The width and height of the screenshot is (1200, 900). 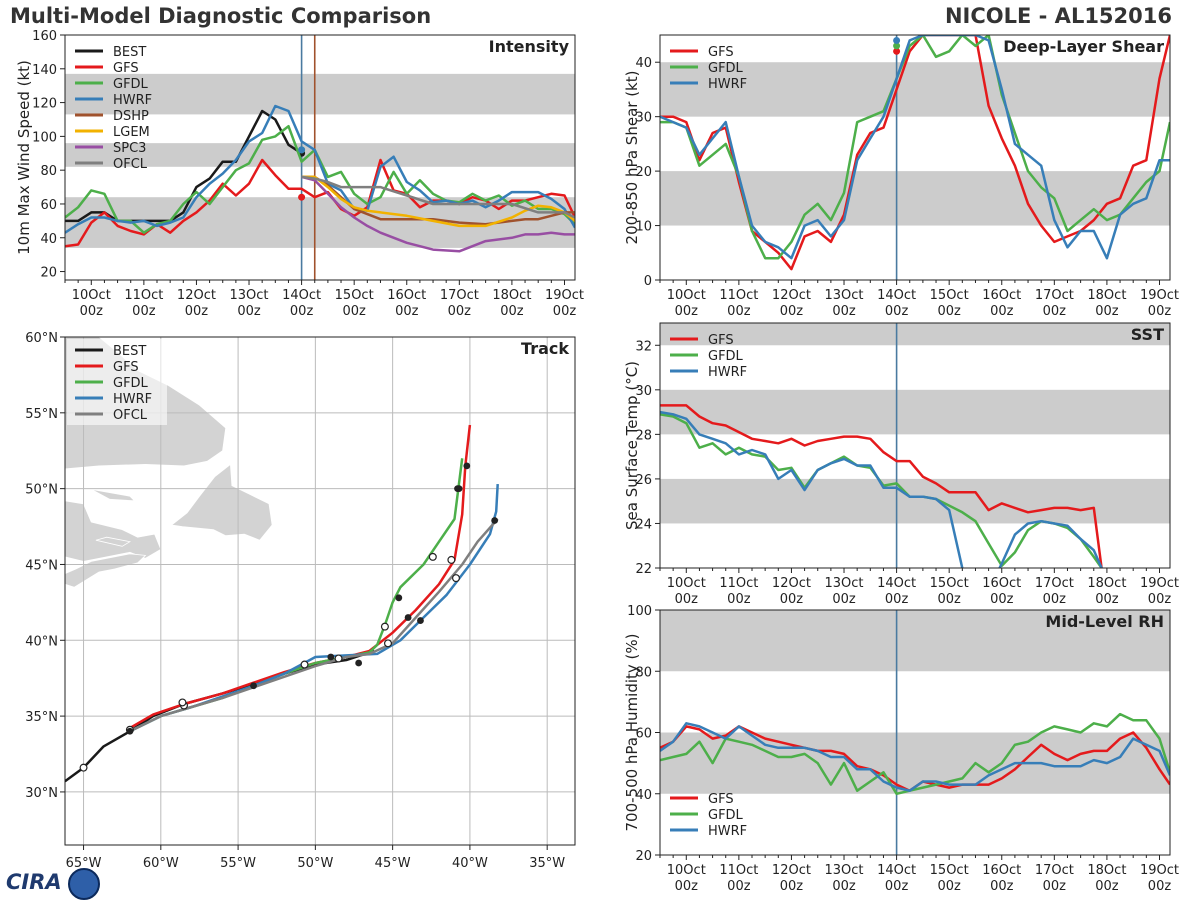 I want to click on y-tick-label: 40°N, so click(x=41, y=641).